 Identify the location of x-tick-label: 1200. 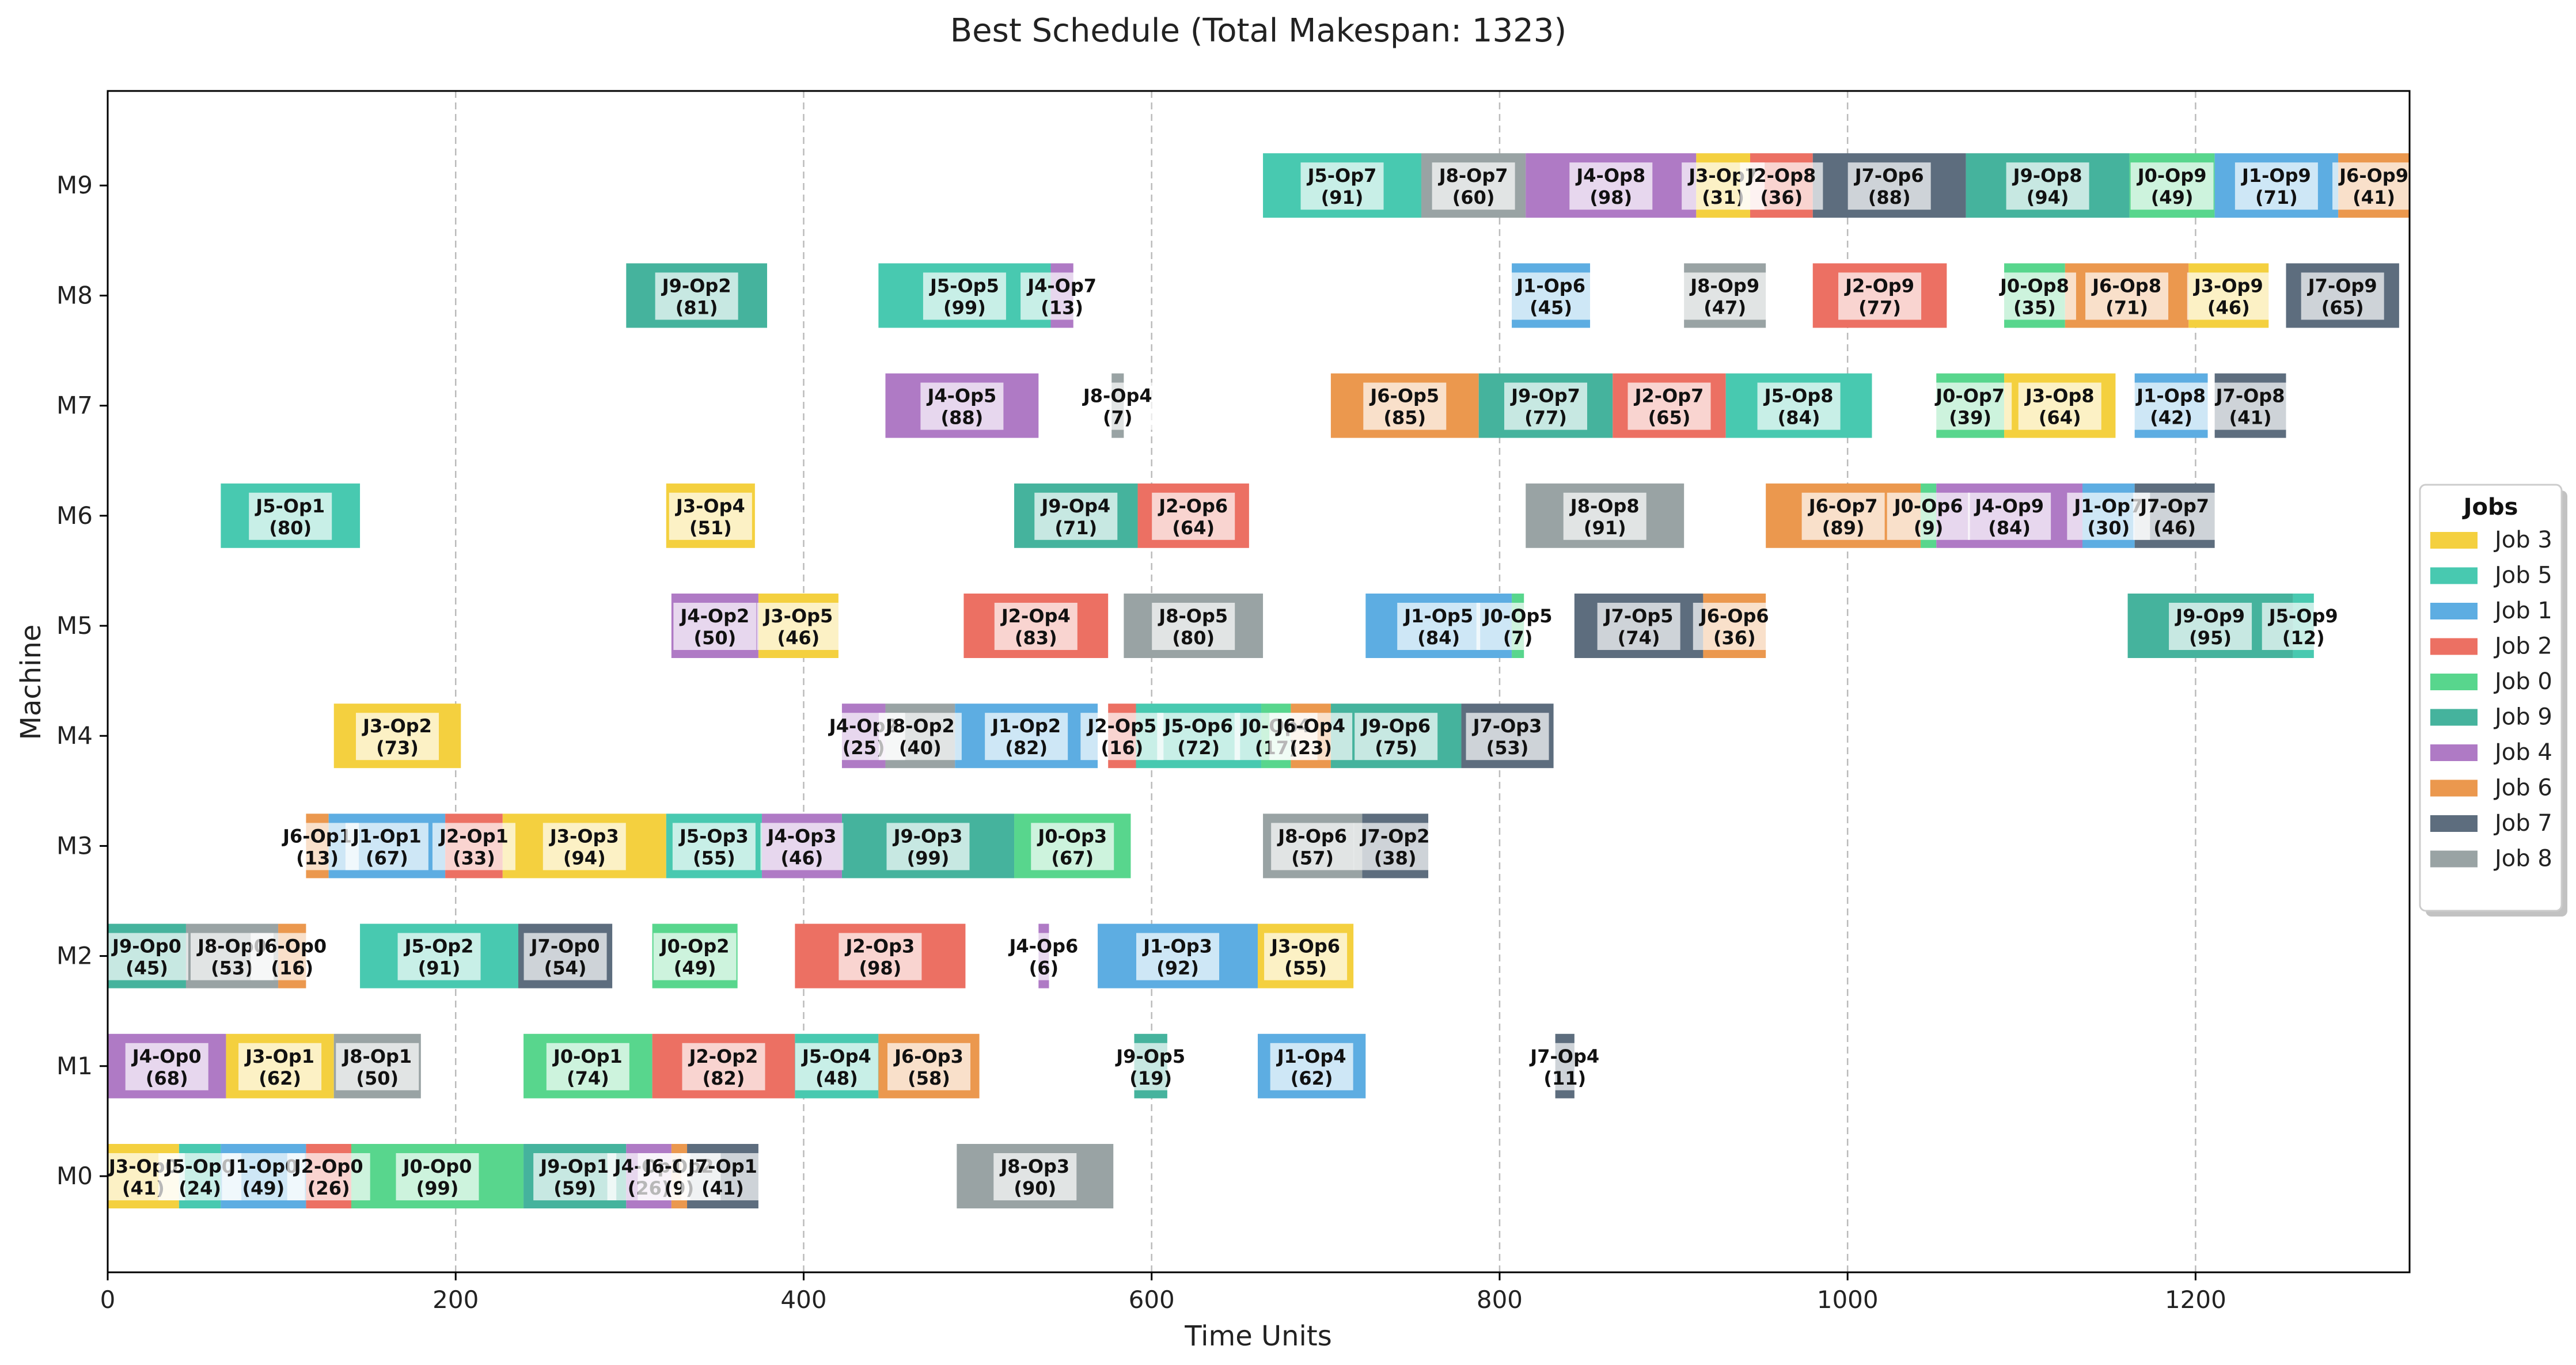
(2195, 1300).